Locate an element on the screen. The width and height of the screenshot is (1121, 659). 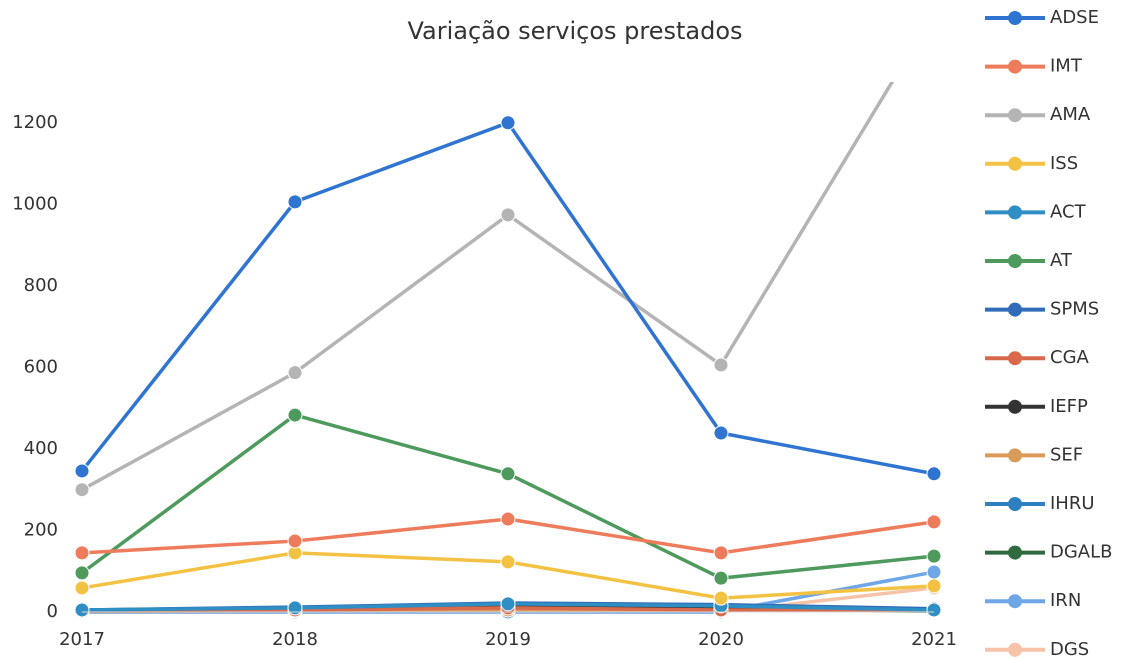
legend-label: ISS is located at coordinates (1064, 163).